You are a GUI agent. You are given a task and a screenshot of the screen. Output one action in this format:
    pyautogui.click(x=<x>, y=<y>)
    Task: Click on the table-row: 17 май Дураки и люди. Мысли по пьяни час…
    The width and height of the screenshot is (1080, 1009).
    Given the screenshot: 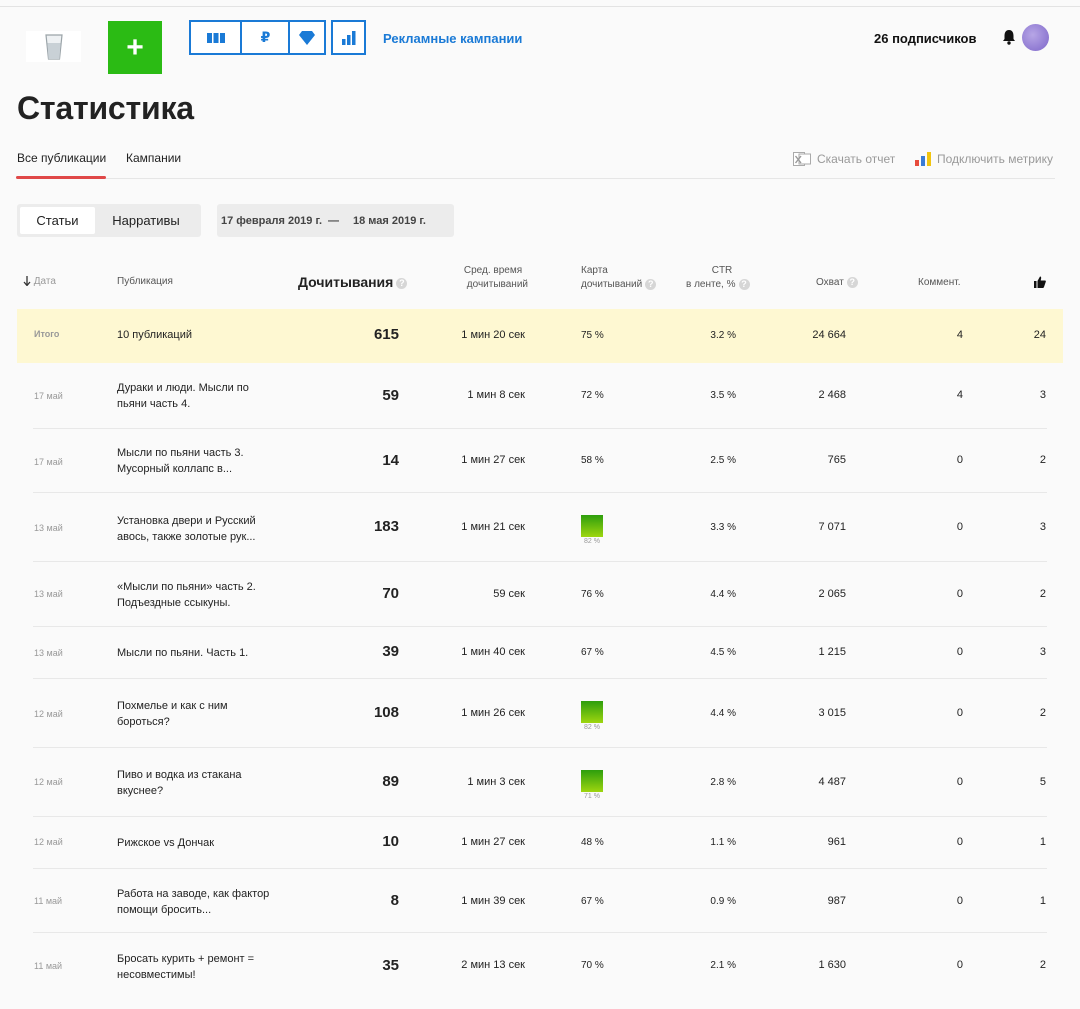 What is the action you would take?
    pyautogui.click(x=540, y=396)
    